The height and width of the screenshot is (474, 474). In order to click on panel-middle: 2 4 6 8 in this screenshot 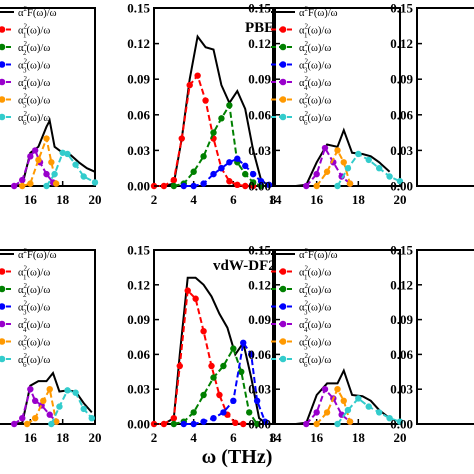, I will do `click(214, 347)`.